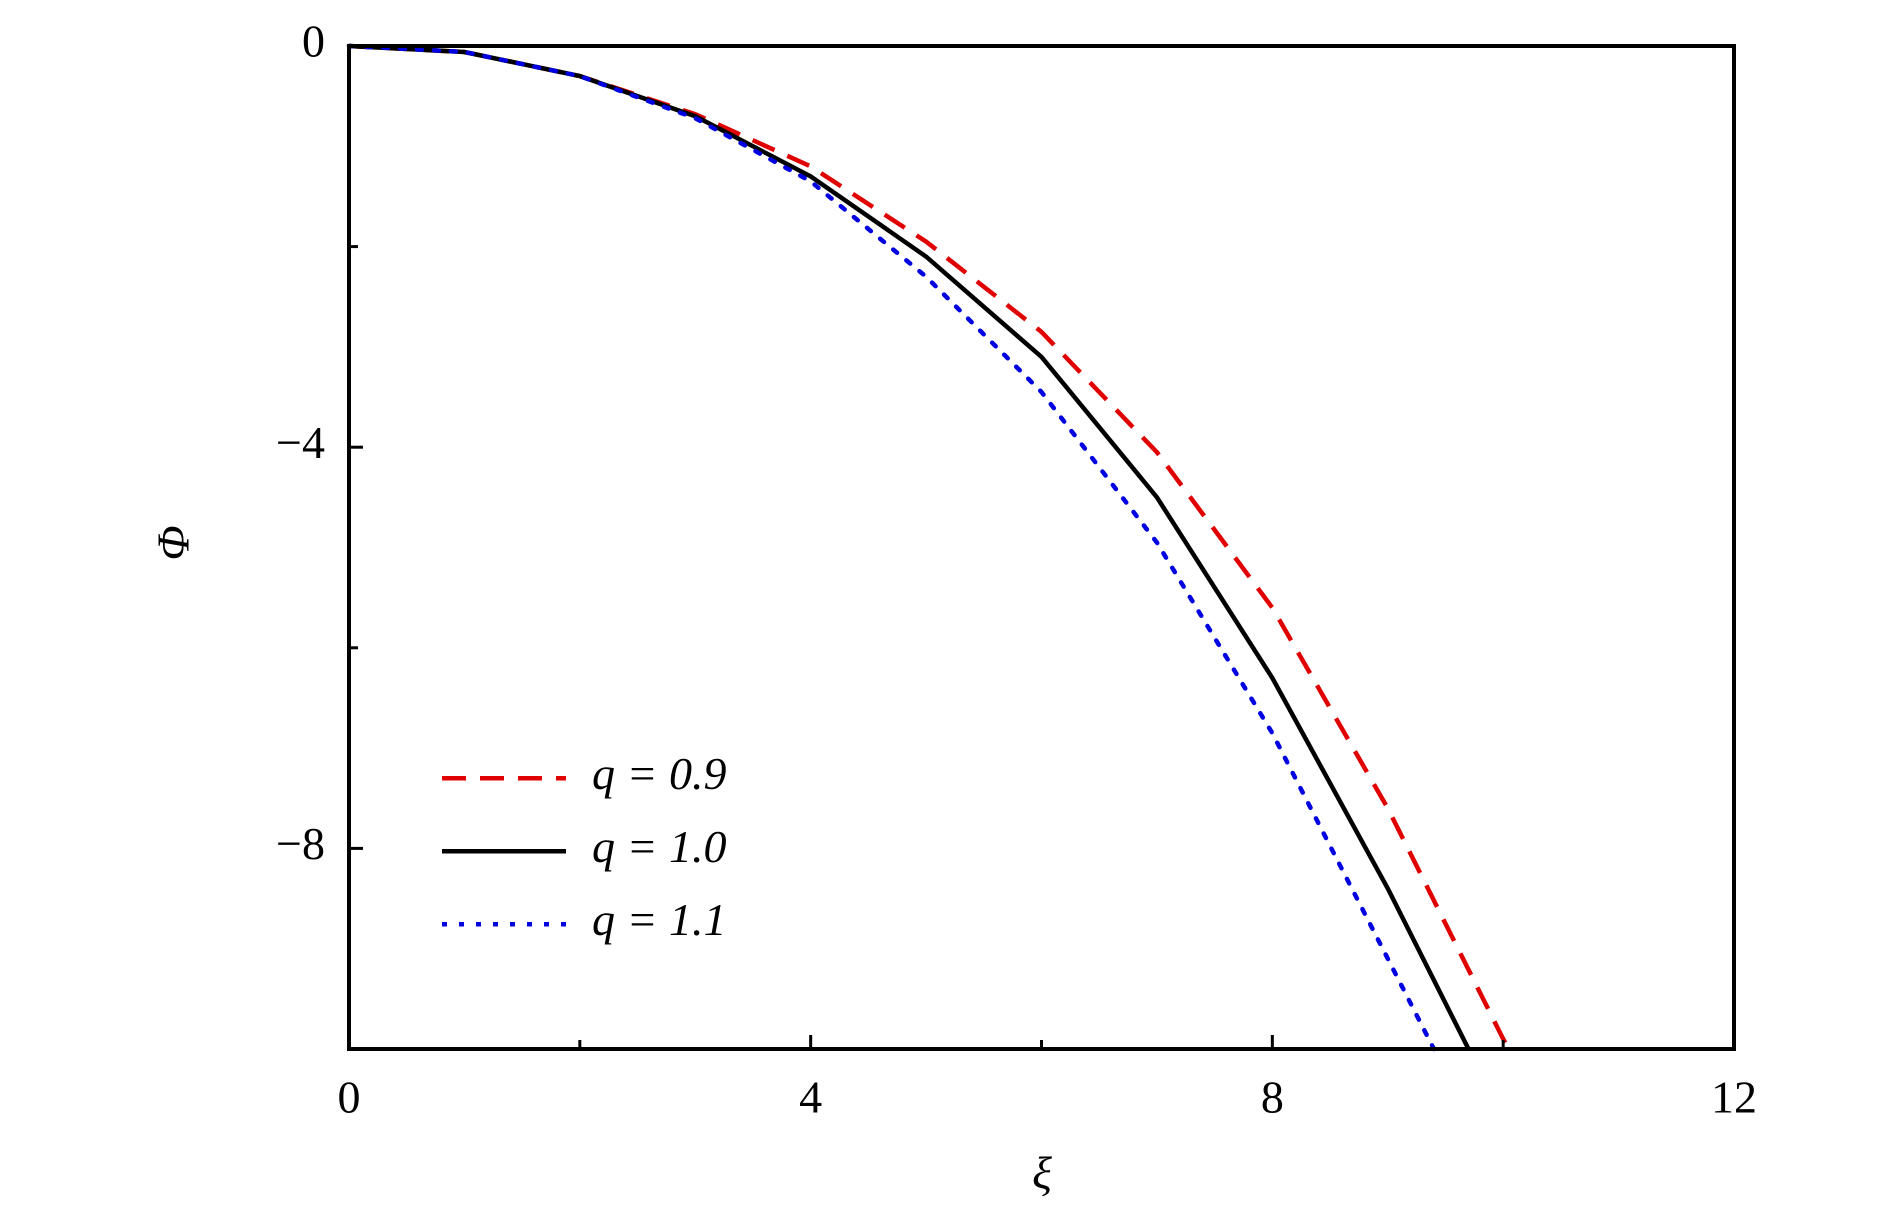  I want to click on x-tick-label: 4, so click(810, 1097).